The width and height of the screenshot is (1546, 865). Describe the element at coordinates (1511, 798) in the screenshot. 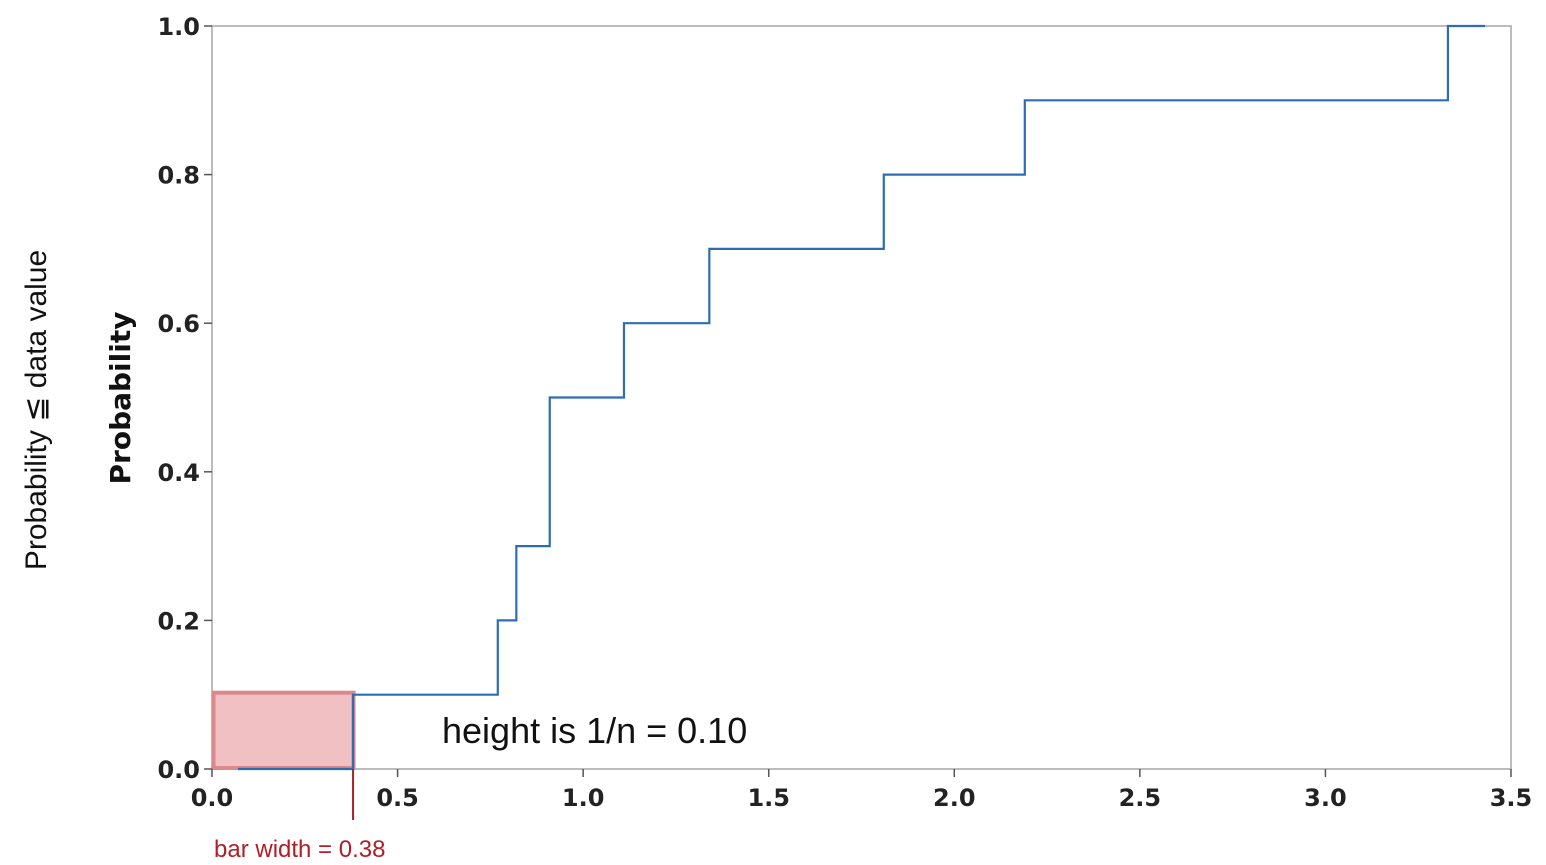

I see `x-tick-label: 3.5` at that location.